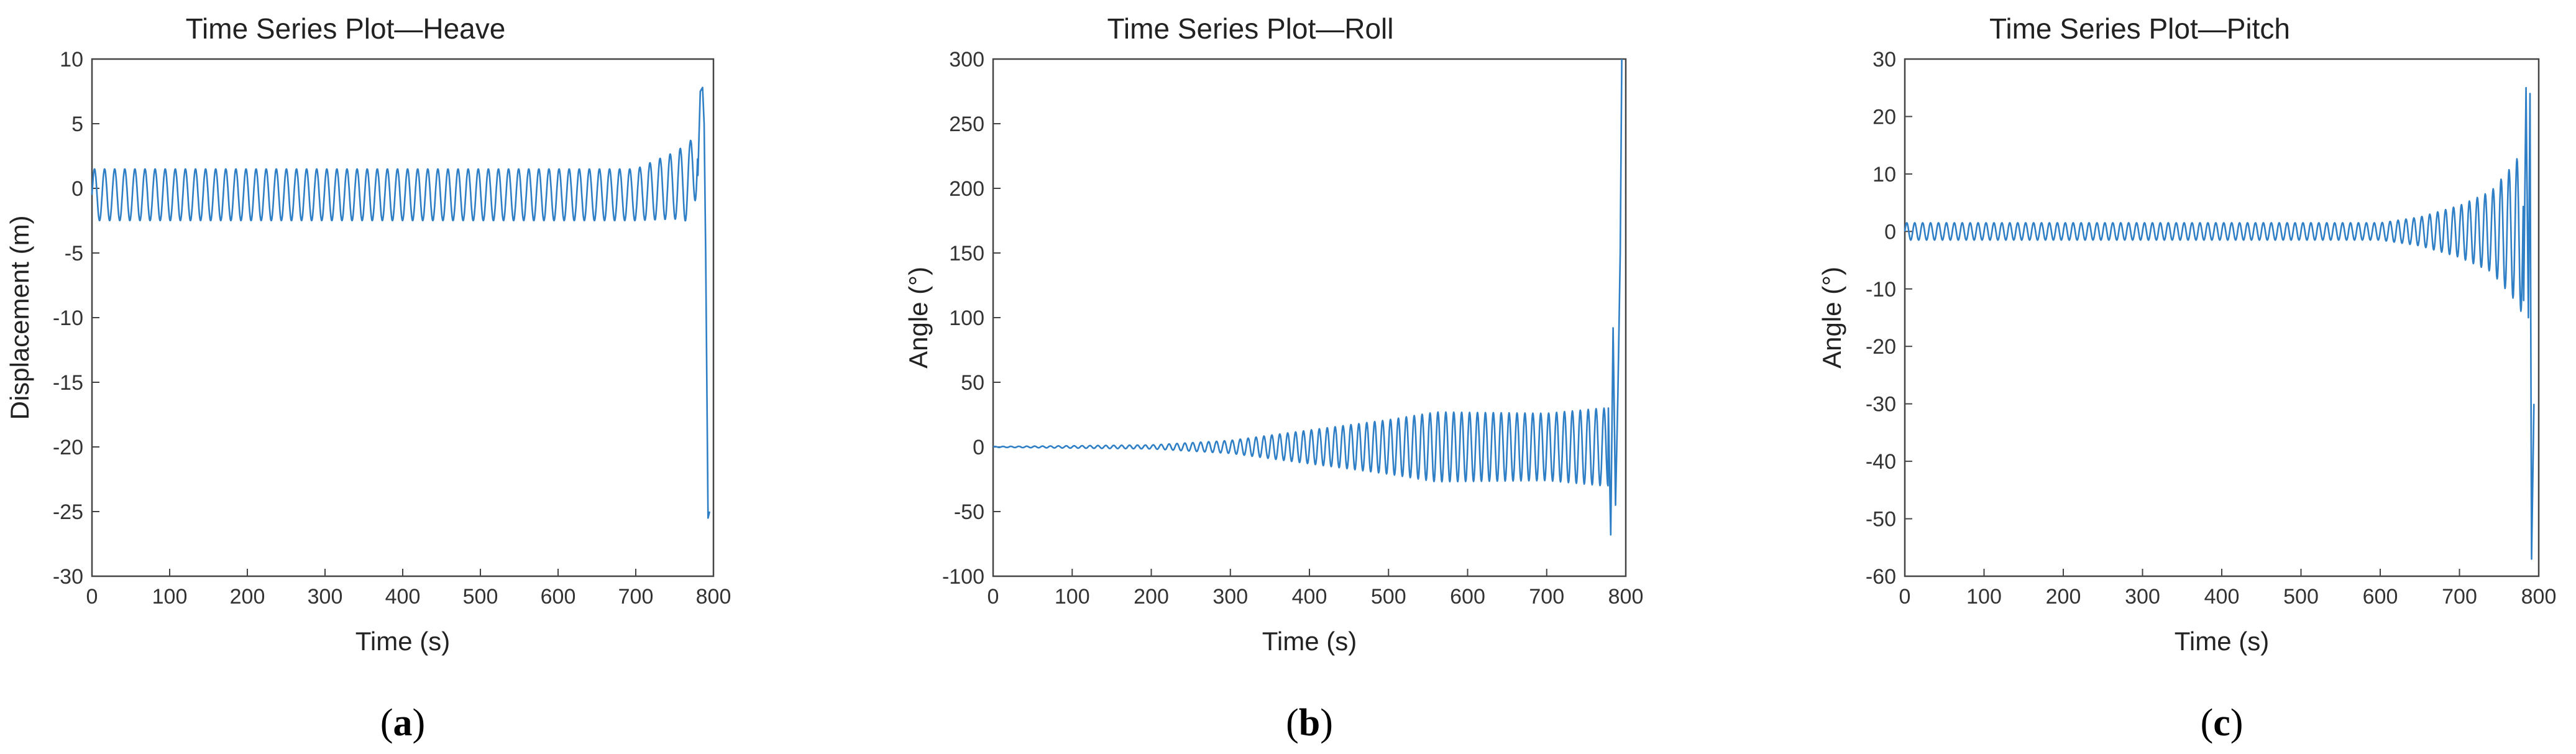 This screenshot has width=2576, height=754. What do you see at coordinates (918, 318) in the screenshot?
I see `y-axis-label-roll: Angle (°)` at bounding box center [918, 318].